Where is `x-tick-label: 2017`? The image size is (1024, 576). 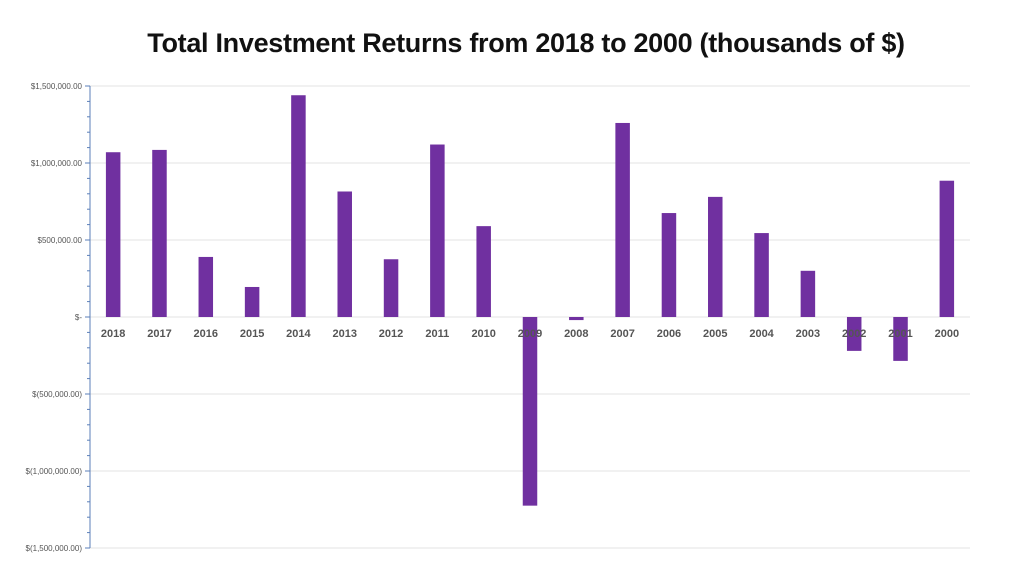
x-tick-label: 2017 is located at coordinates (159, 334).